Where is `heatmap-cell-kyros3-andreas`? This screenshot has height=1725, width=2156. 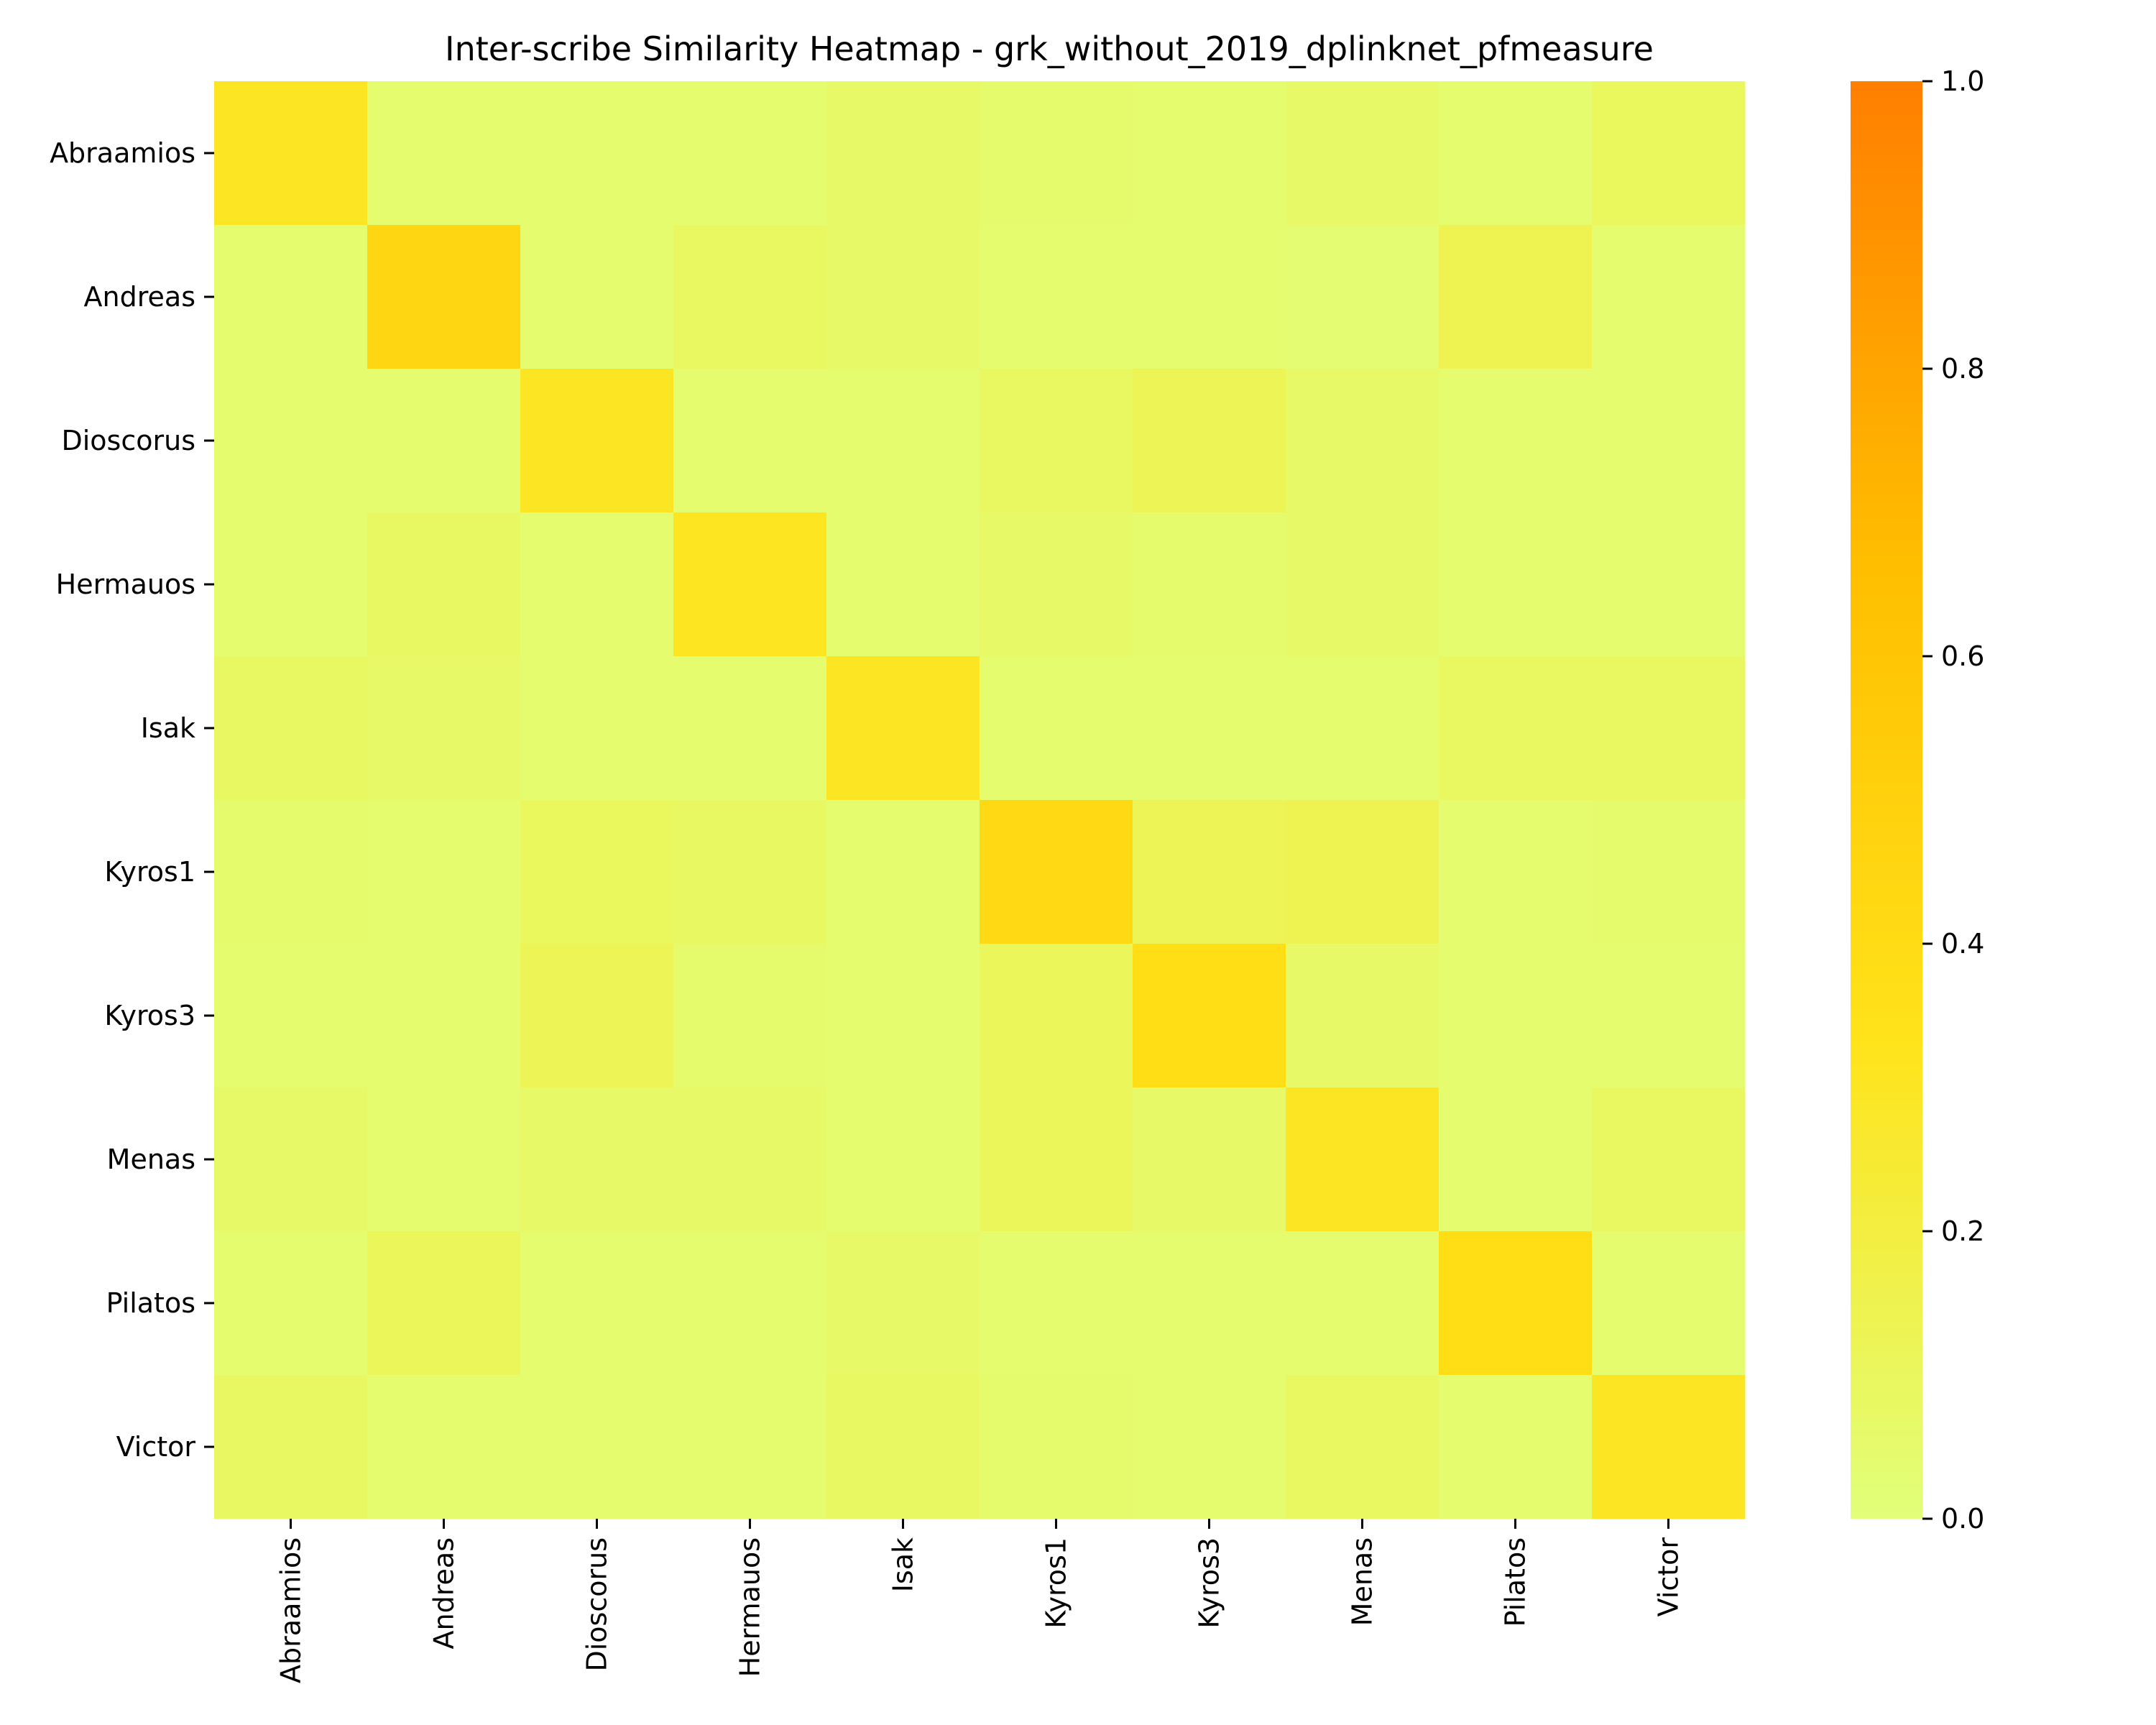
heatmap-cell-kyros3-andreas is located at coordinates (444, 1016).